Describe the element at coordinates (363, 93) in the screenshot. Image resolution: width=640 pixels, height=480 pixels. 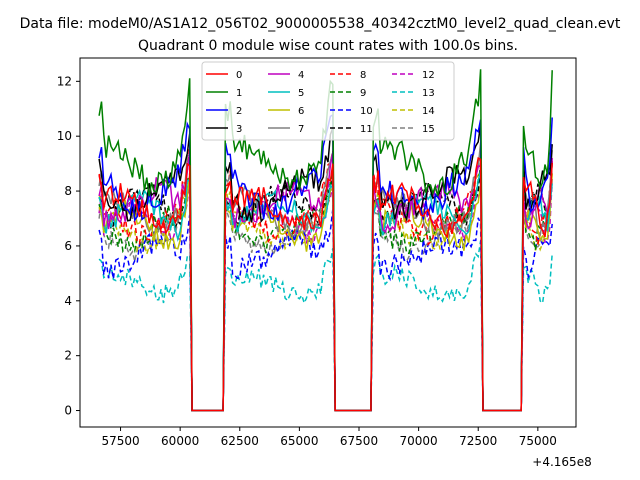
I see `legend-label-9: 9` at that location.